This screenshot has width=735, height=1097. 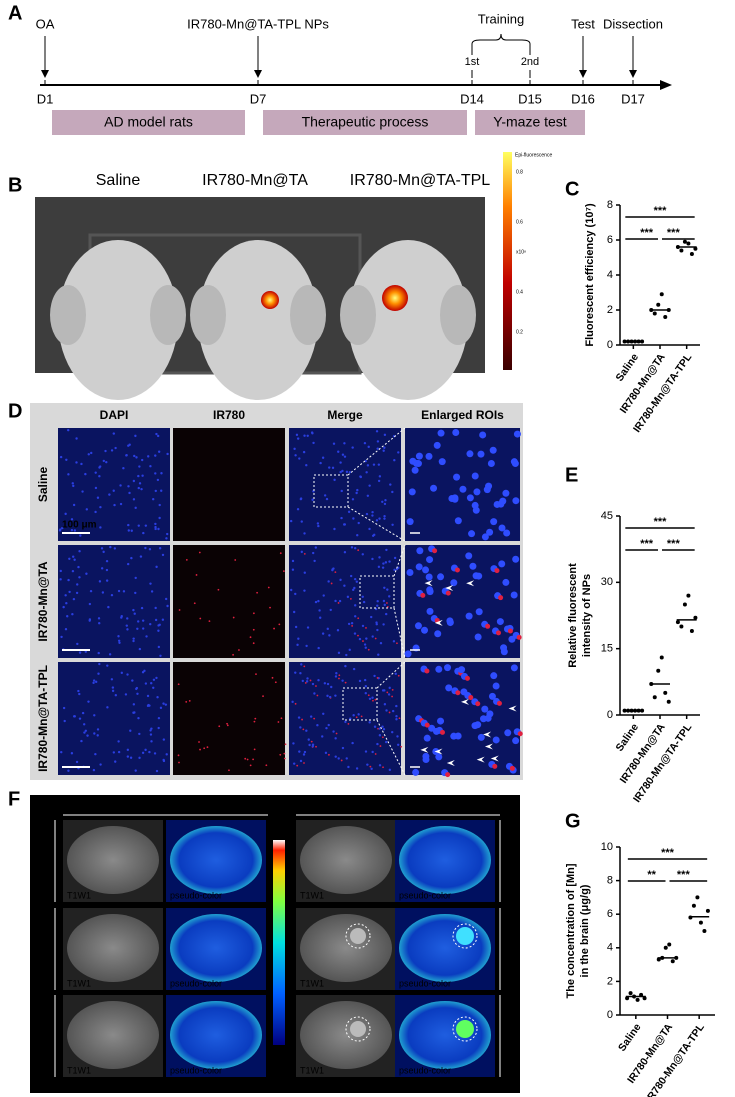 I want to click on image-label: pseudo-color, so click(x=196, y=895).